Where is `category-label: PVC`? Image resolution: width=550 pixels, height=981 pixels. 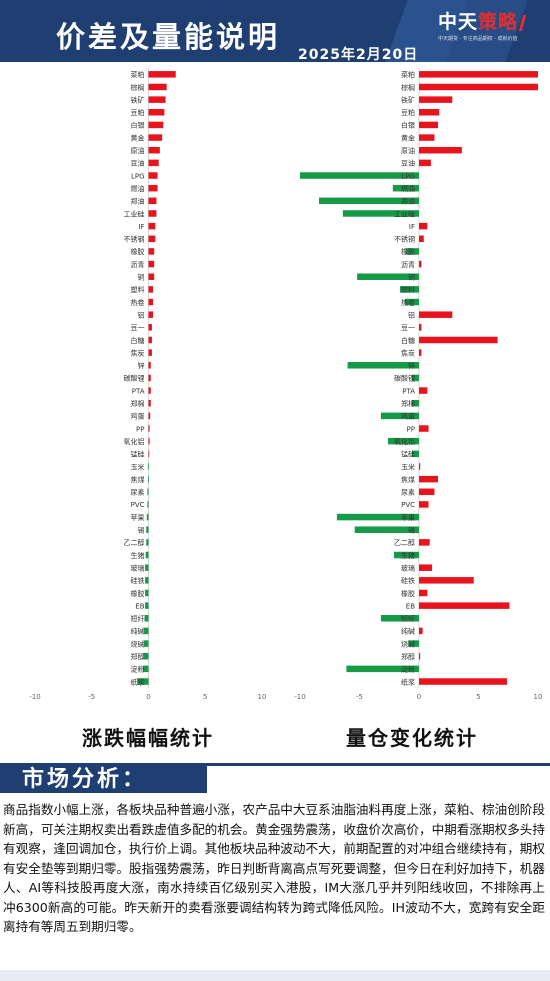 category-label: PVC is located at coordinates (408, 505).